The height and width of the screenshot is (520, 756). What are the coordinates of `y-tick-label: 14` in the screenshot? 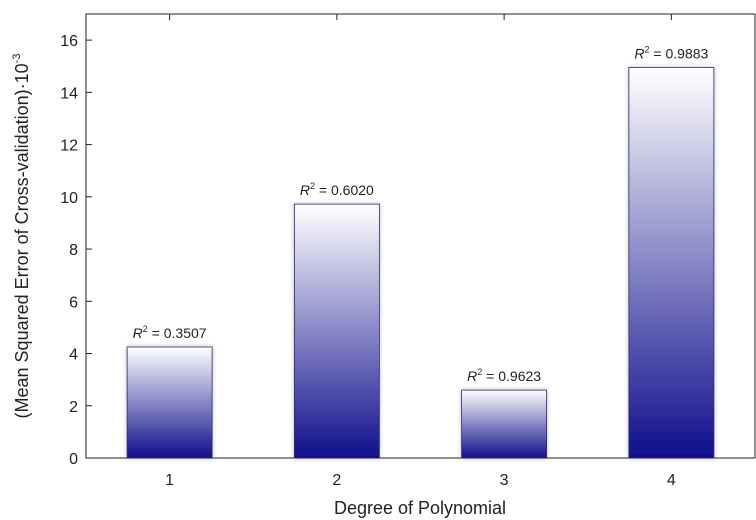 It's located at (69, 93).